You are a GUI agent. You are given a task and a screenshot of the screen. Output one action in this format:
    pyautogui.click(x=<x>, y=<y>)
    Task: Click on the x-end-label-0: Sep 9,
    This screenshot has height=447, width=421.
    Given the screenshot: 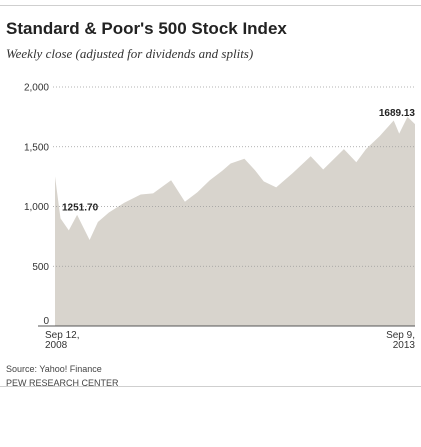 What is the action you would take?
    pyautogui.click(x=400, y=335)
    